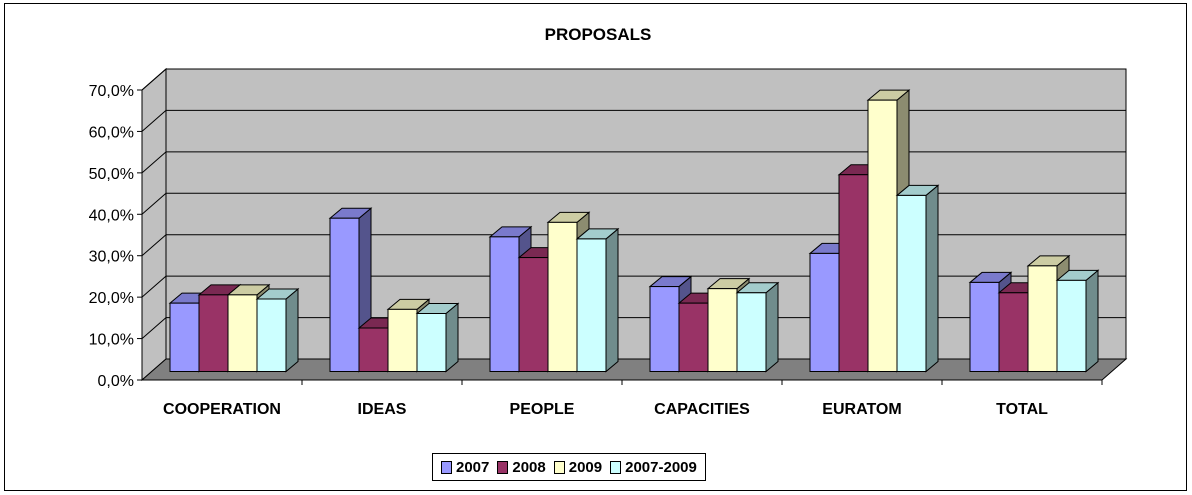 Image resolution: width=1192 pixels, height=495 pixels. I want to click on legend-label-2009: 2009, so click(585, 467).